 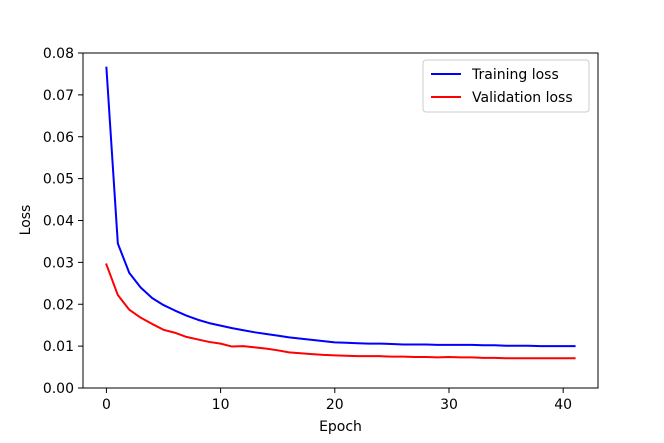 What do you see at coordinates (221, 405) in the screenshot?
I see `x-tick-label: 10` at bounding box center [221, 405].